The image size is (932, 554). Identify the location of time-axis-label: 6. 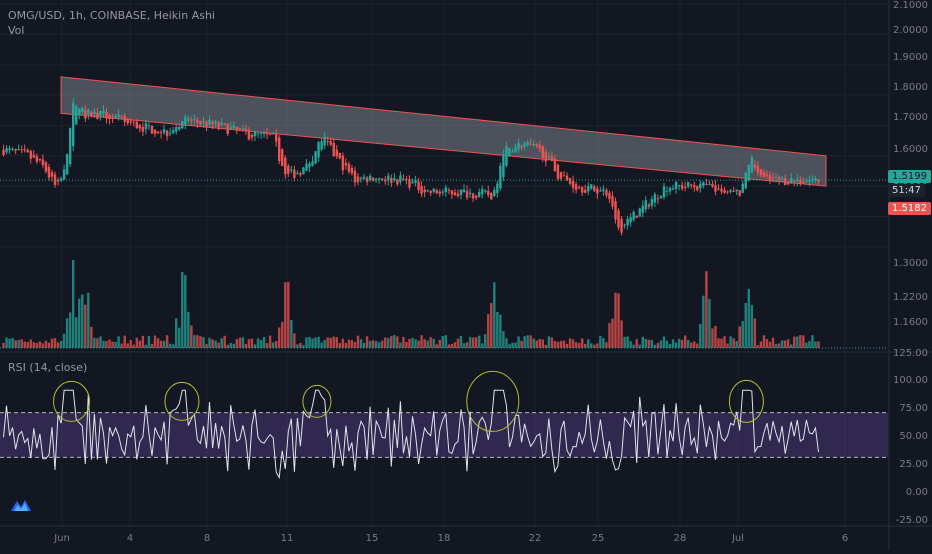
(845, 538).